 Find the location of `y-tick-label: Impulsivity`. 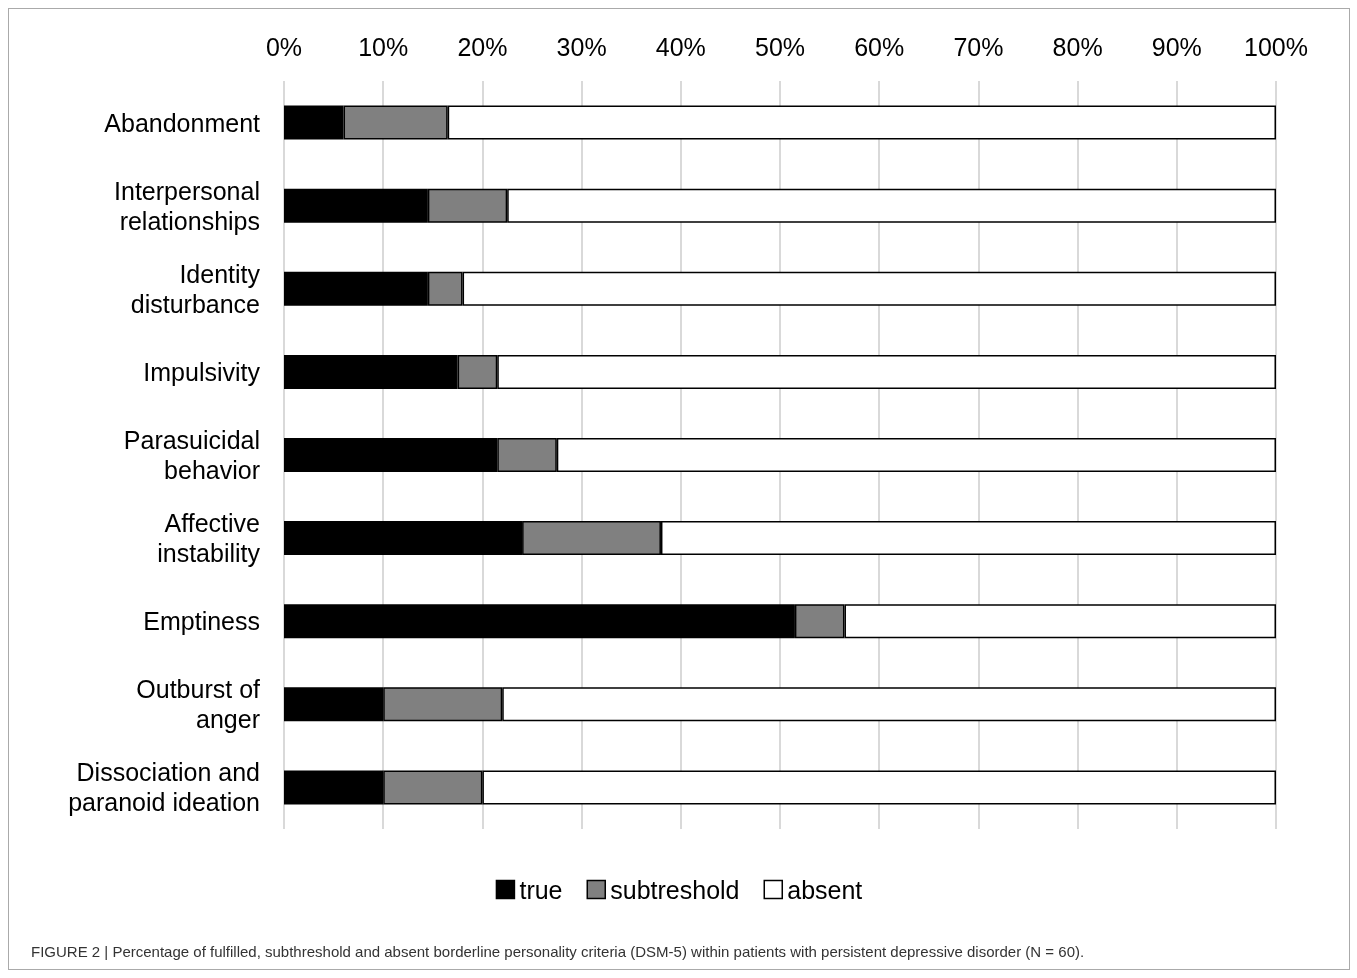

y-tick-label: Impulsivity is located at coordinates (202, 371).